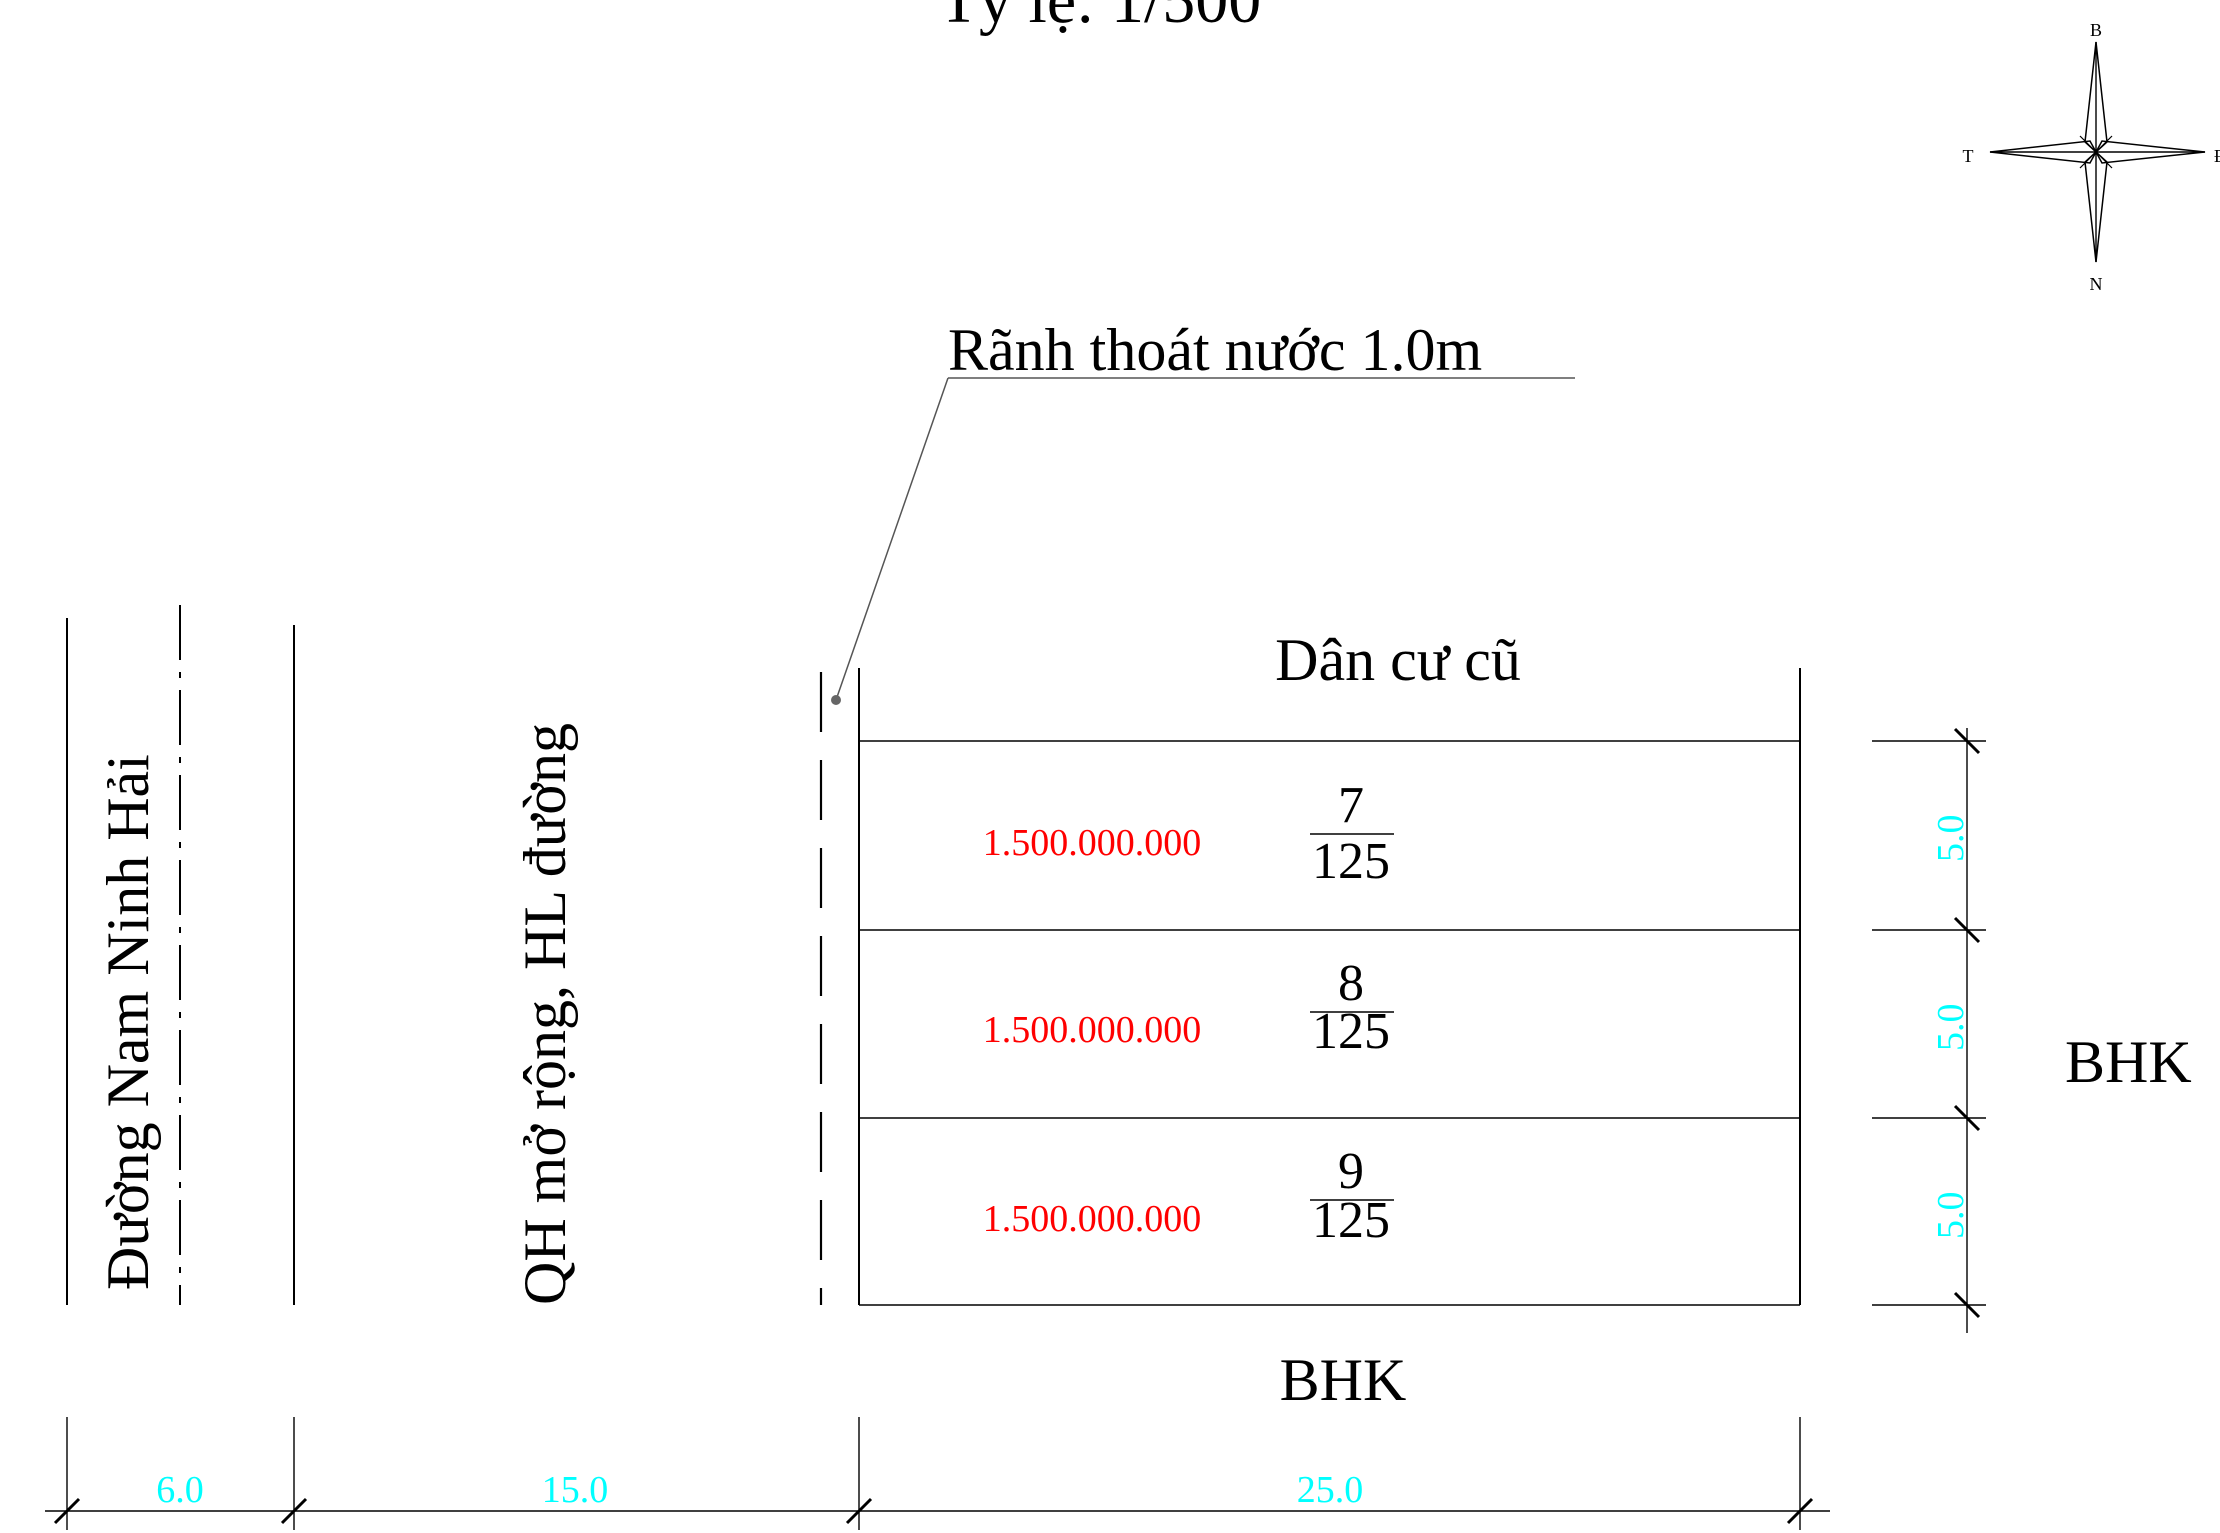 This screenshot has width=2220, height=1533. I want to click on depth-dimension-chain, so click(1929, 1030).